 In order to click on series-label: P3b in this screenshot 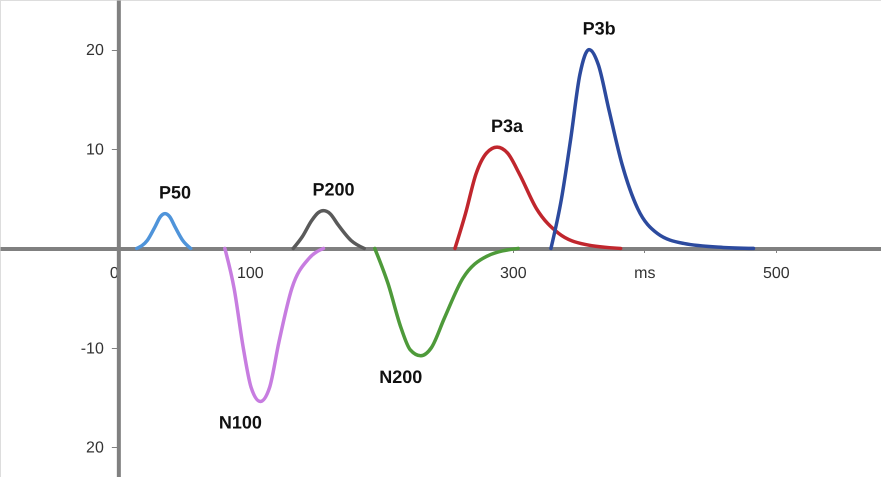, I will do `click(599, 28)`.